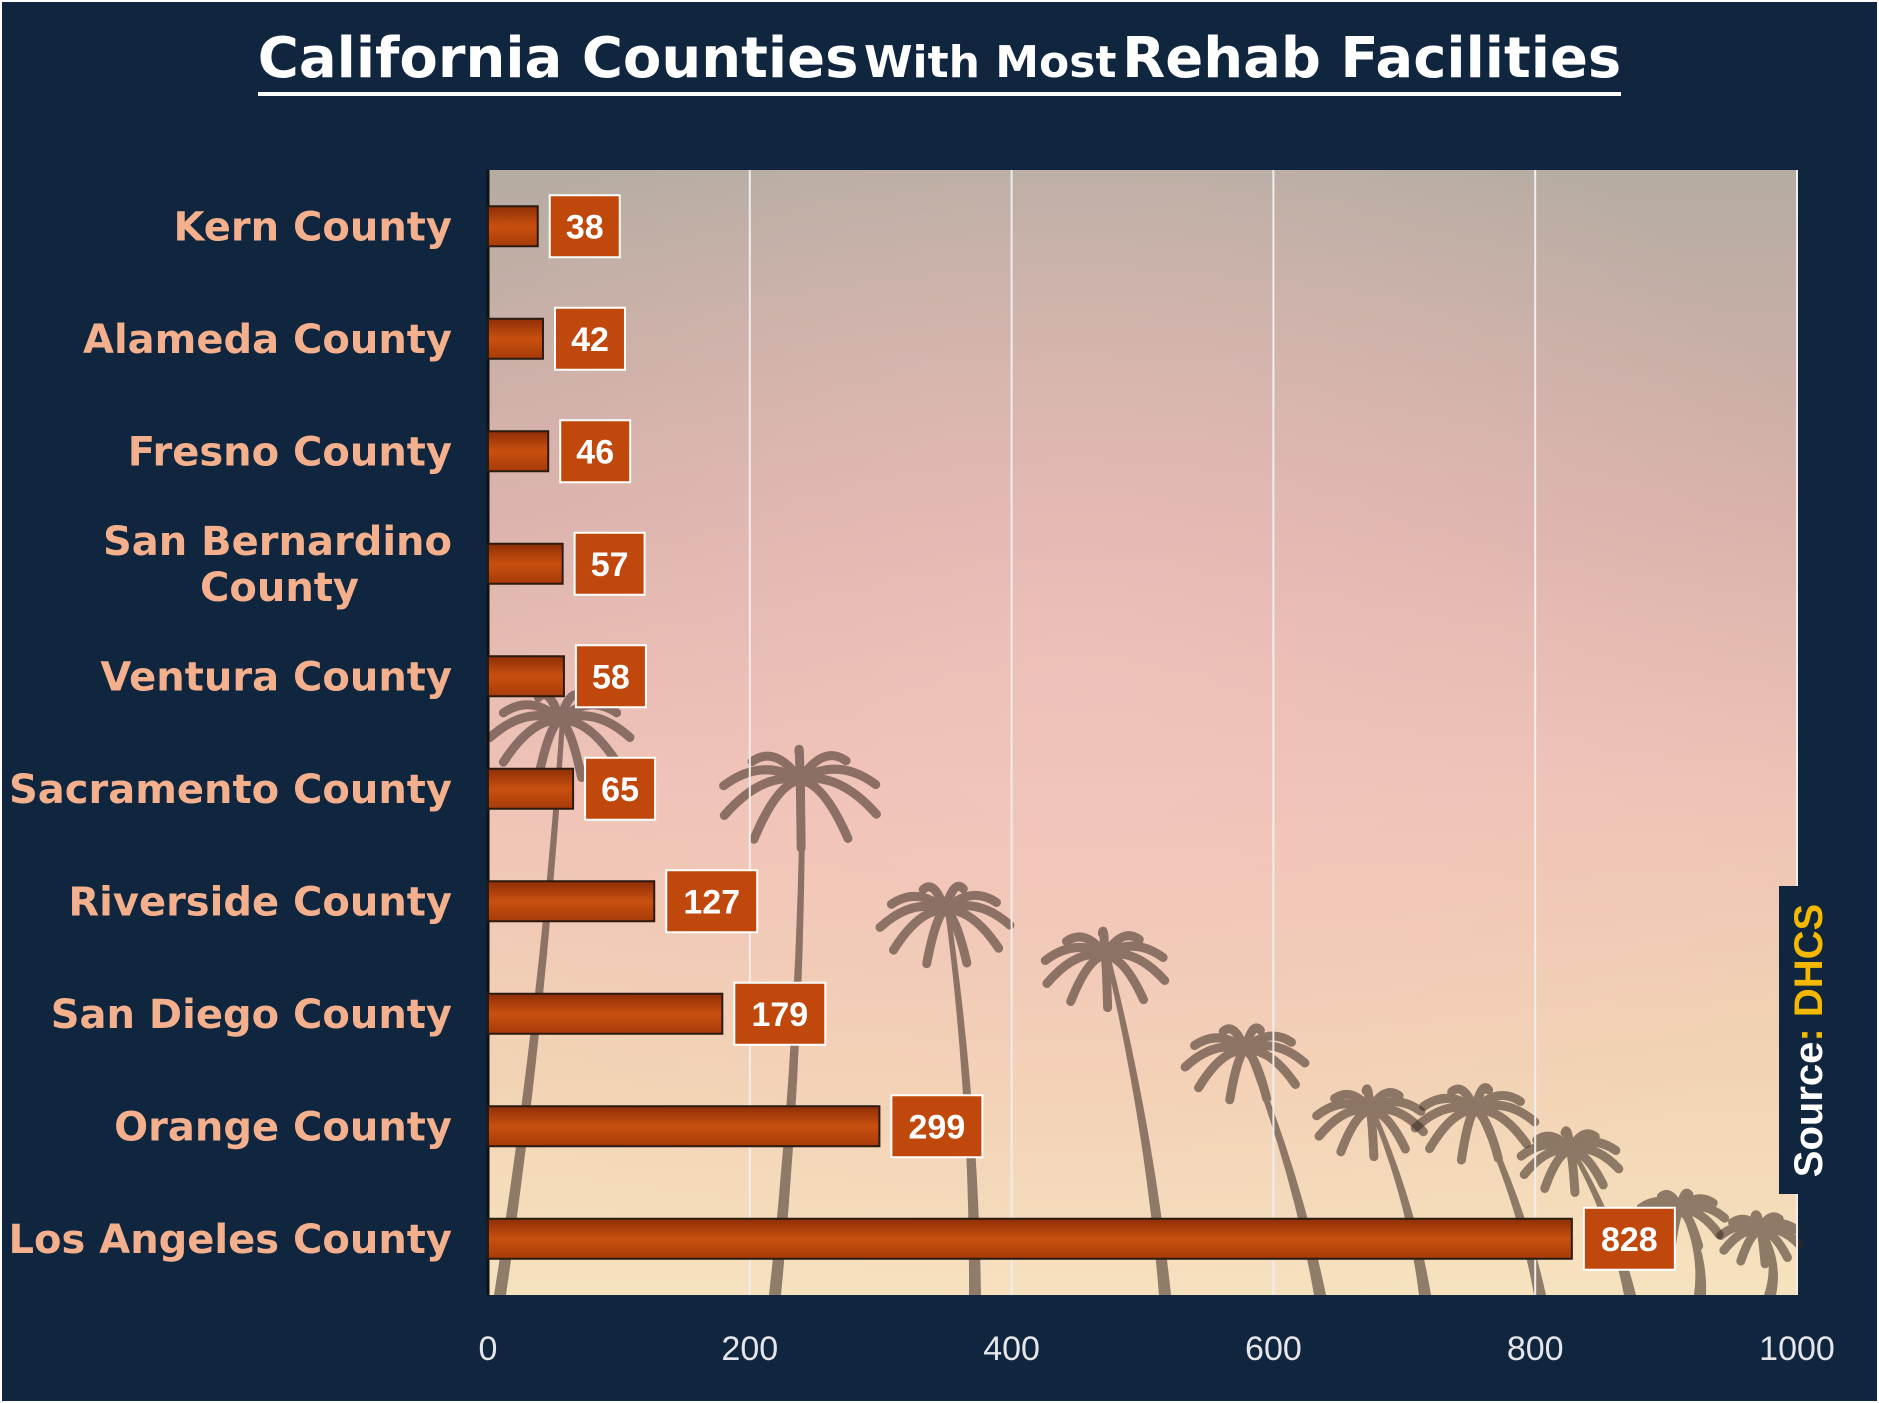 Image resolution: width=1879 pixels, height=1403 pixels. What do you see at coordinates (279, 588) in the screenshot?
I see `category-label-line: County` at bounding box center [279, 588].